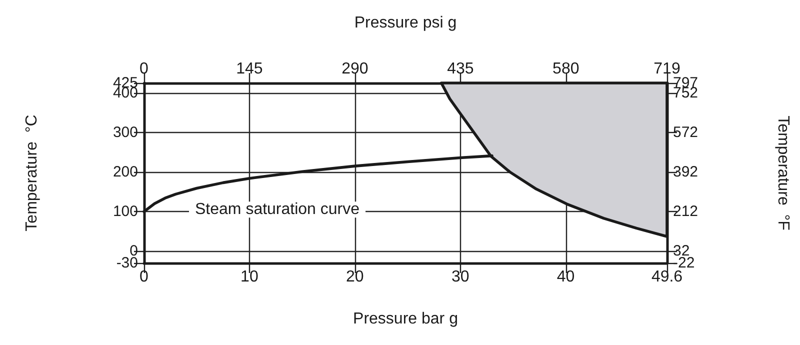  I want to click on x-tick-label: 20, so click(355, 277).